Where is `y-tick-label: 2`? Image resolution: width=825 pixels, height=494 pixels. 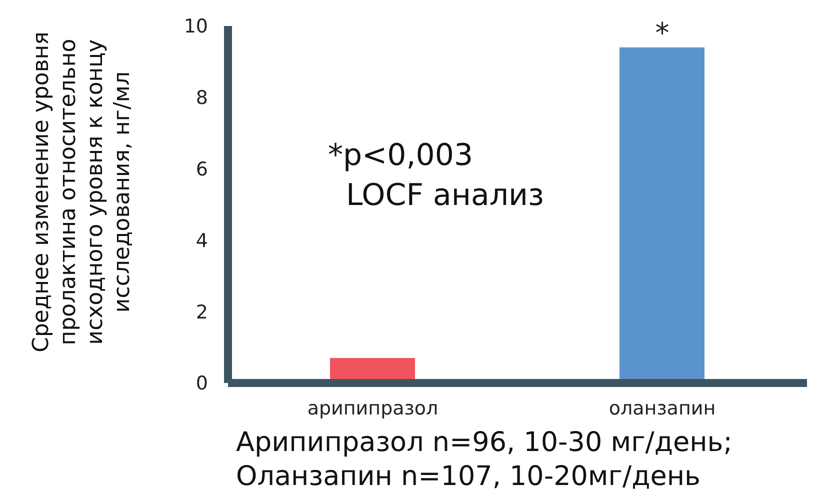 y-tick-label: 2 is located at coordinates (202, 312).